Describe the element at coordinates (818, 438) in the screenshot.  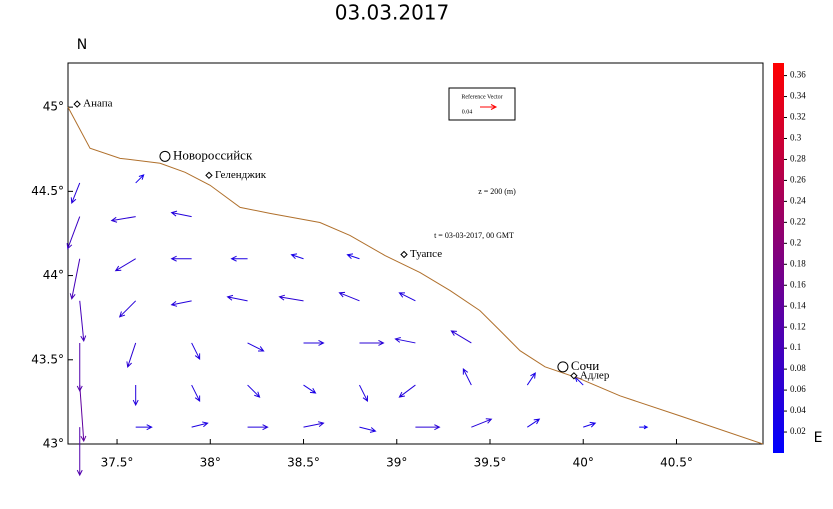
I see `colorbar-label: E` at that location.